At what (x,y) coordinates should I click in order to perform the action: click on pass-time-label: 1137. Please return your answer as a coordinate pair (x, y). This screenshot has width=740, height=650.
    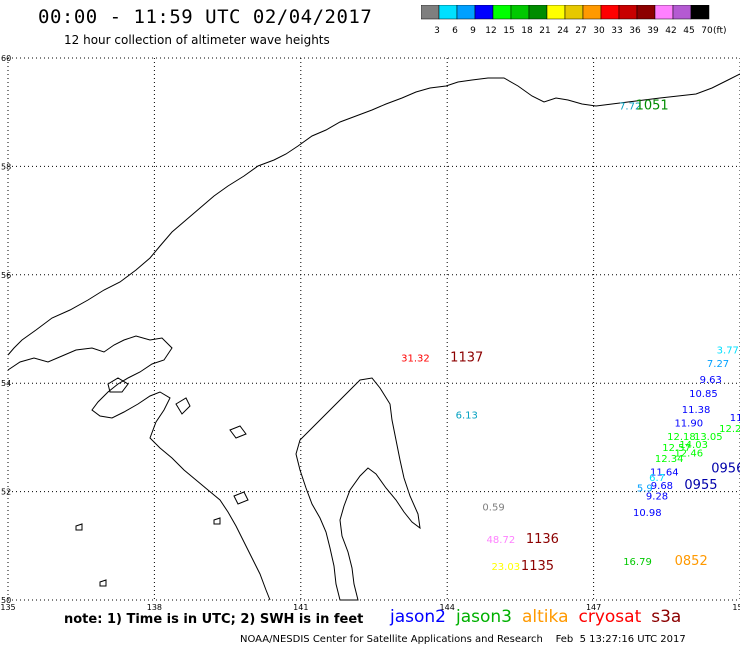
    Looking at the image, I should click on (466, 358).